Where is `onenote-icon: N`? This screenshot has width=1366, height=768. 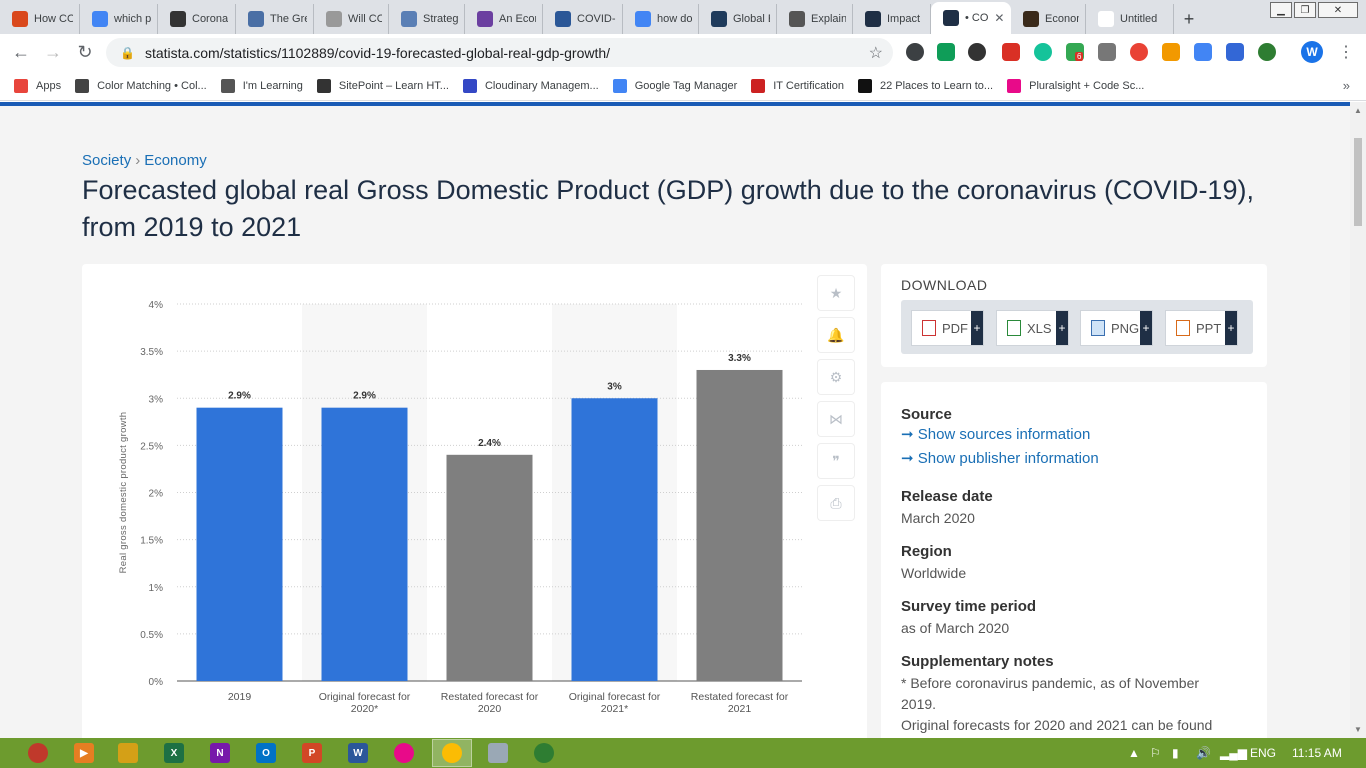
onenote-icon: N is located at coordinates (220, 753).